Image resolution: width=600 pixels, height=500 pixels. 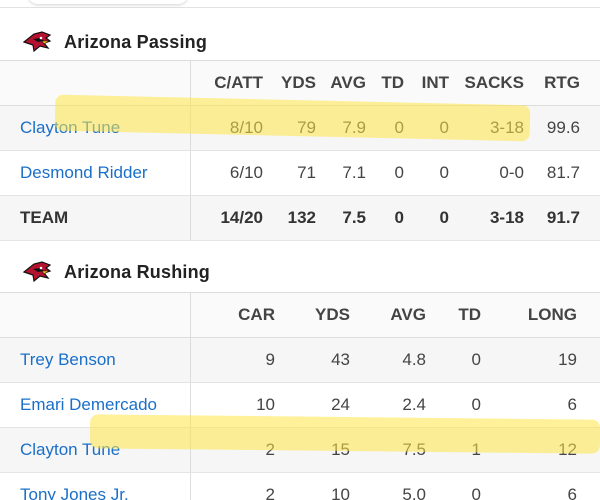 What do you see at coordinates (300, 4) in the screenshot?
I see `previous-card-edge` at bounding box center [300, 4].